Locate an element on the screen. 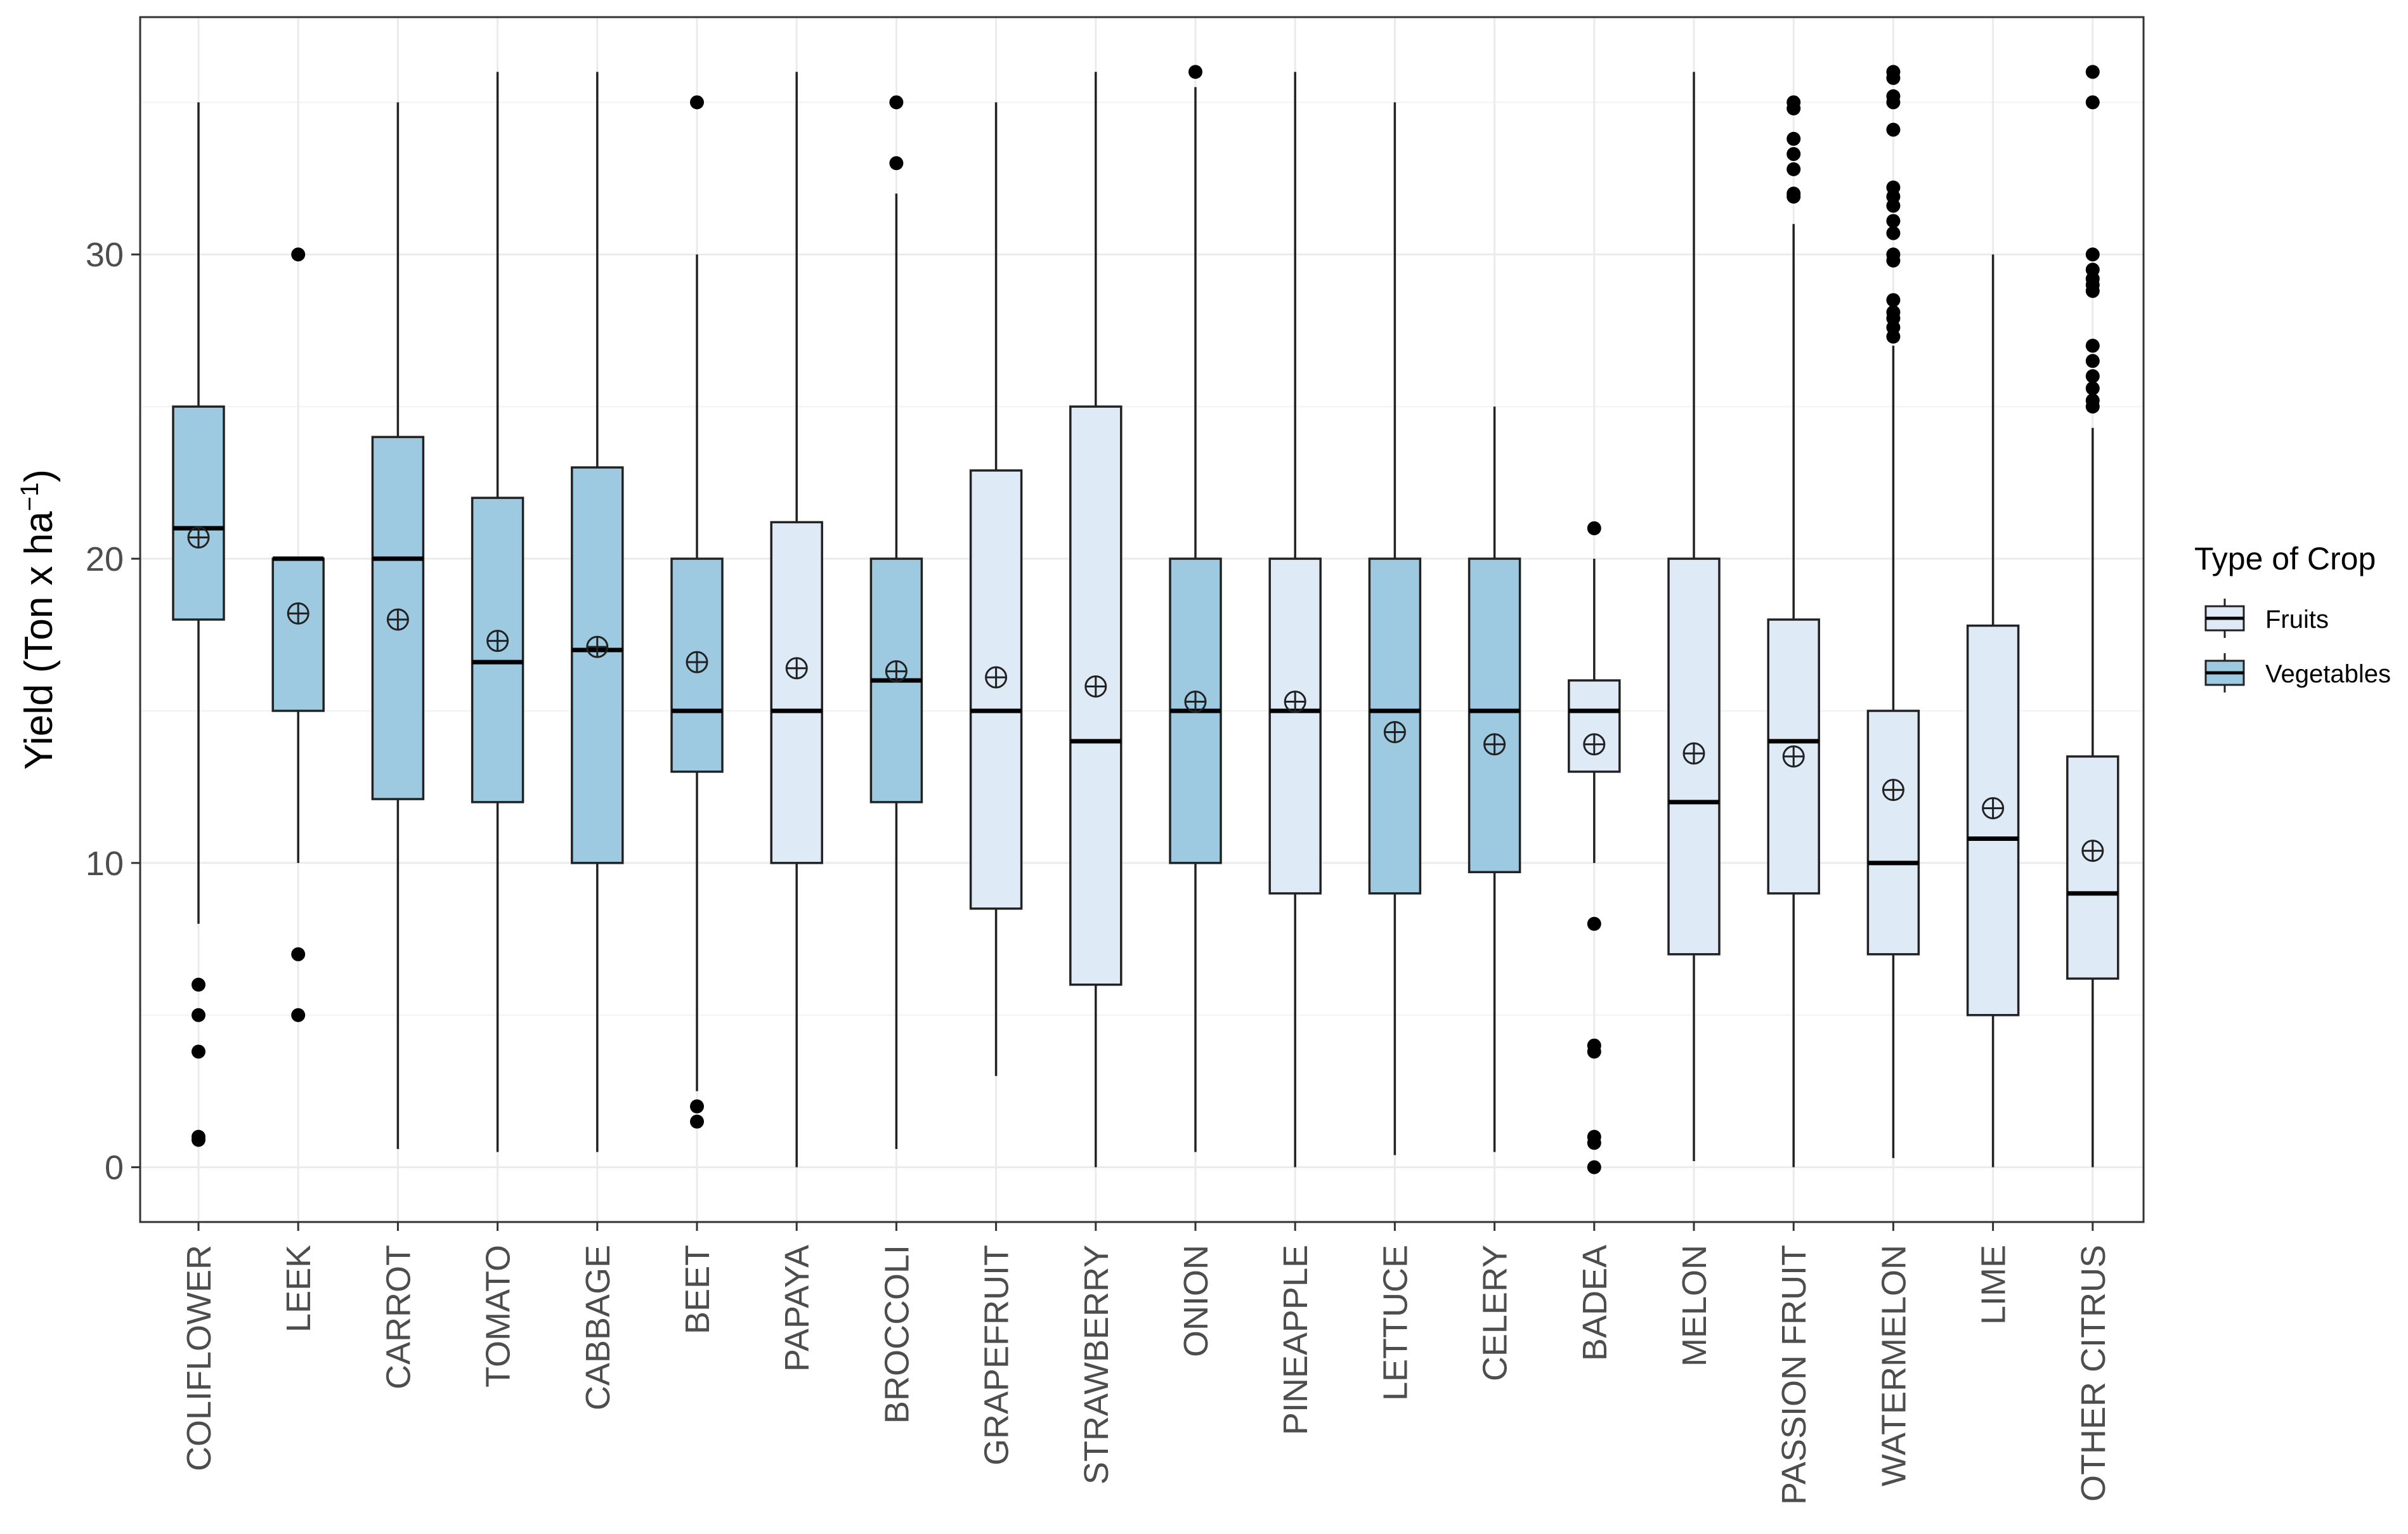 The image size is (2408, 1534). box-lettuce is located at coordinates (1395, 628).